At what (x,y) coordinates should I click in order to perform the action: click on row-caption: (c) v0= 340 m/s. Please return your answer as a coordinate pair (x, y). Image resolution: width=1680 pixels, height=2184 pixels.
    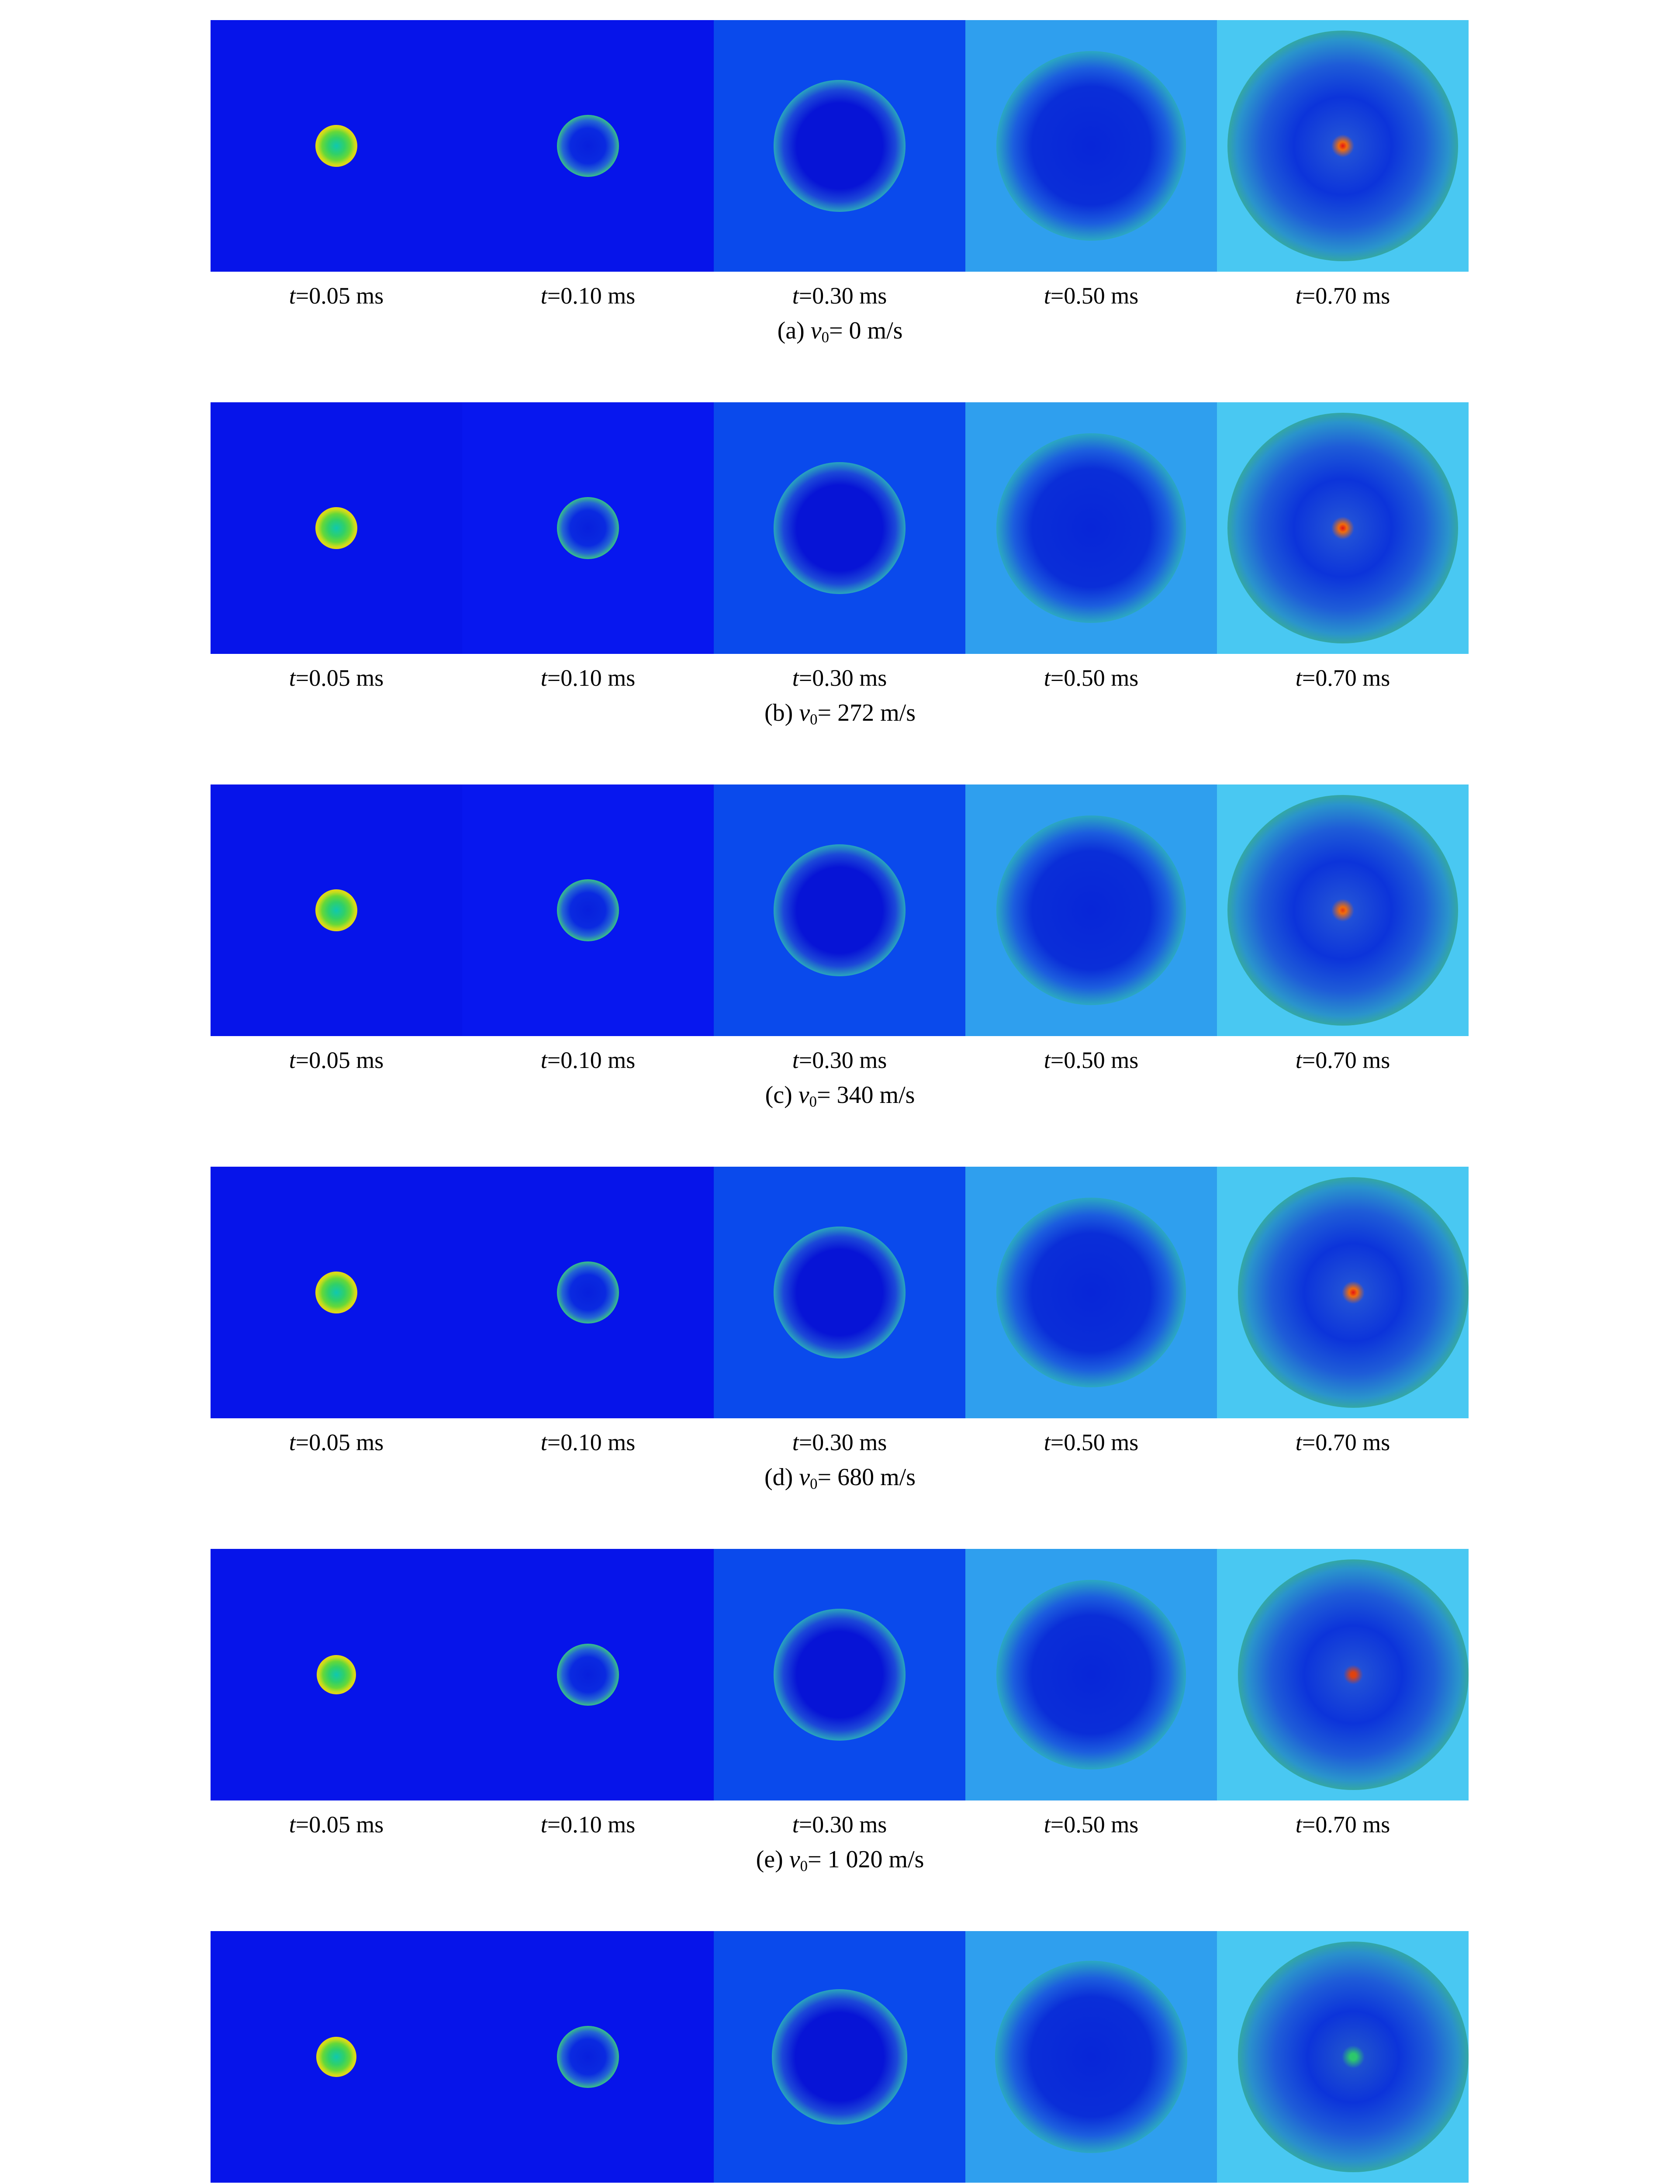
    Looking at the image, I should click on (840, 1096).